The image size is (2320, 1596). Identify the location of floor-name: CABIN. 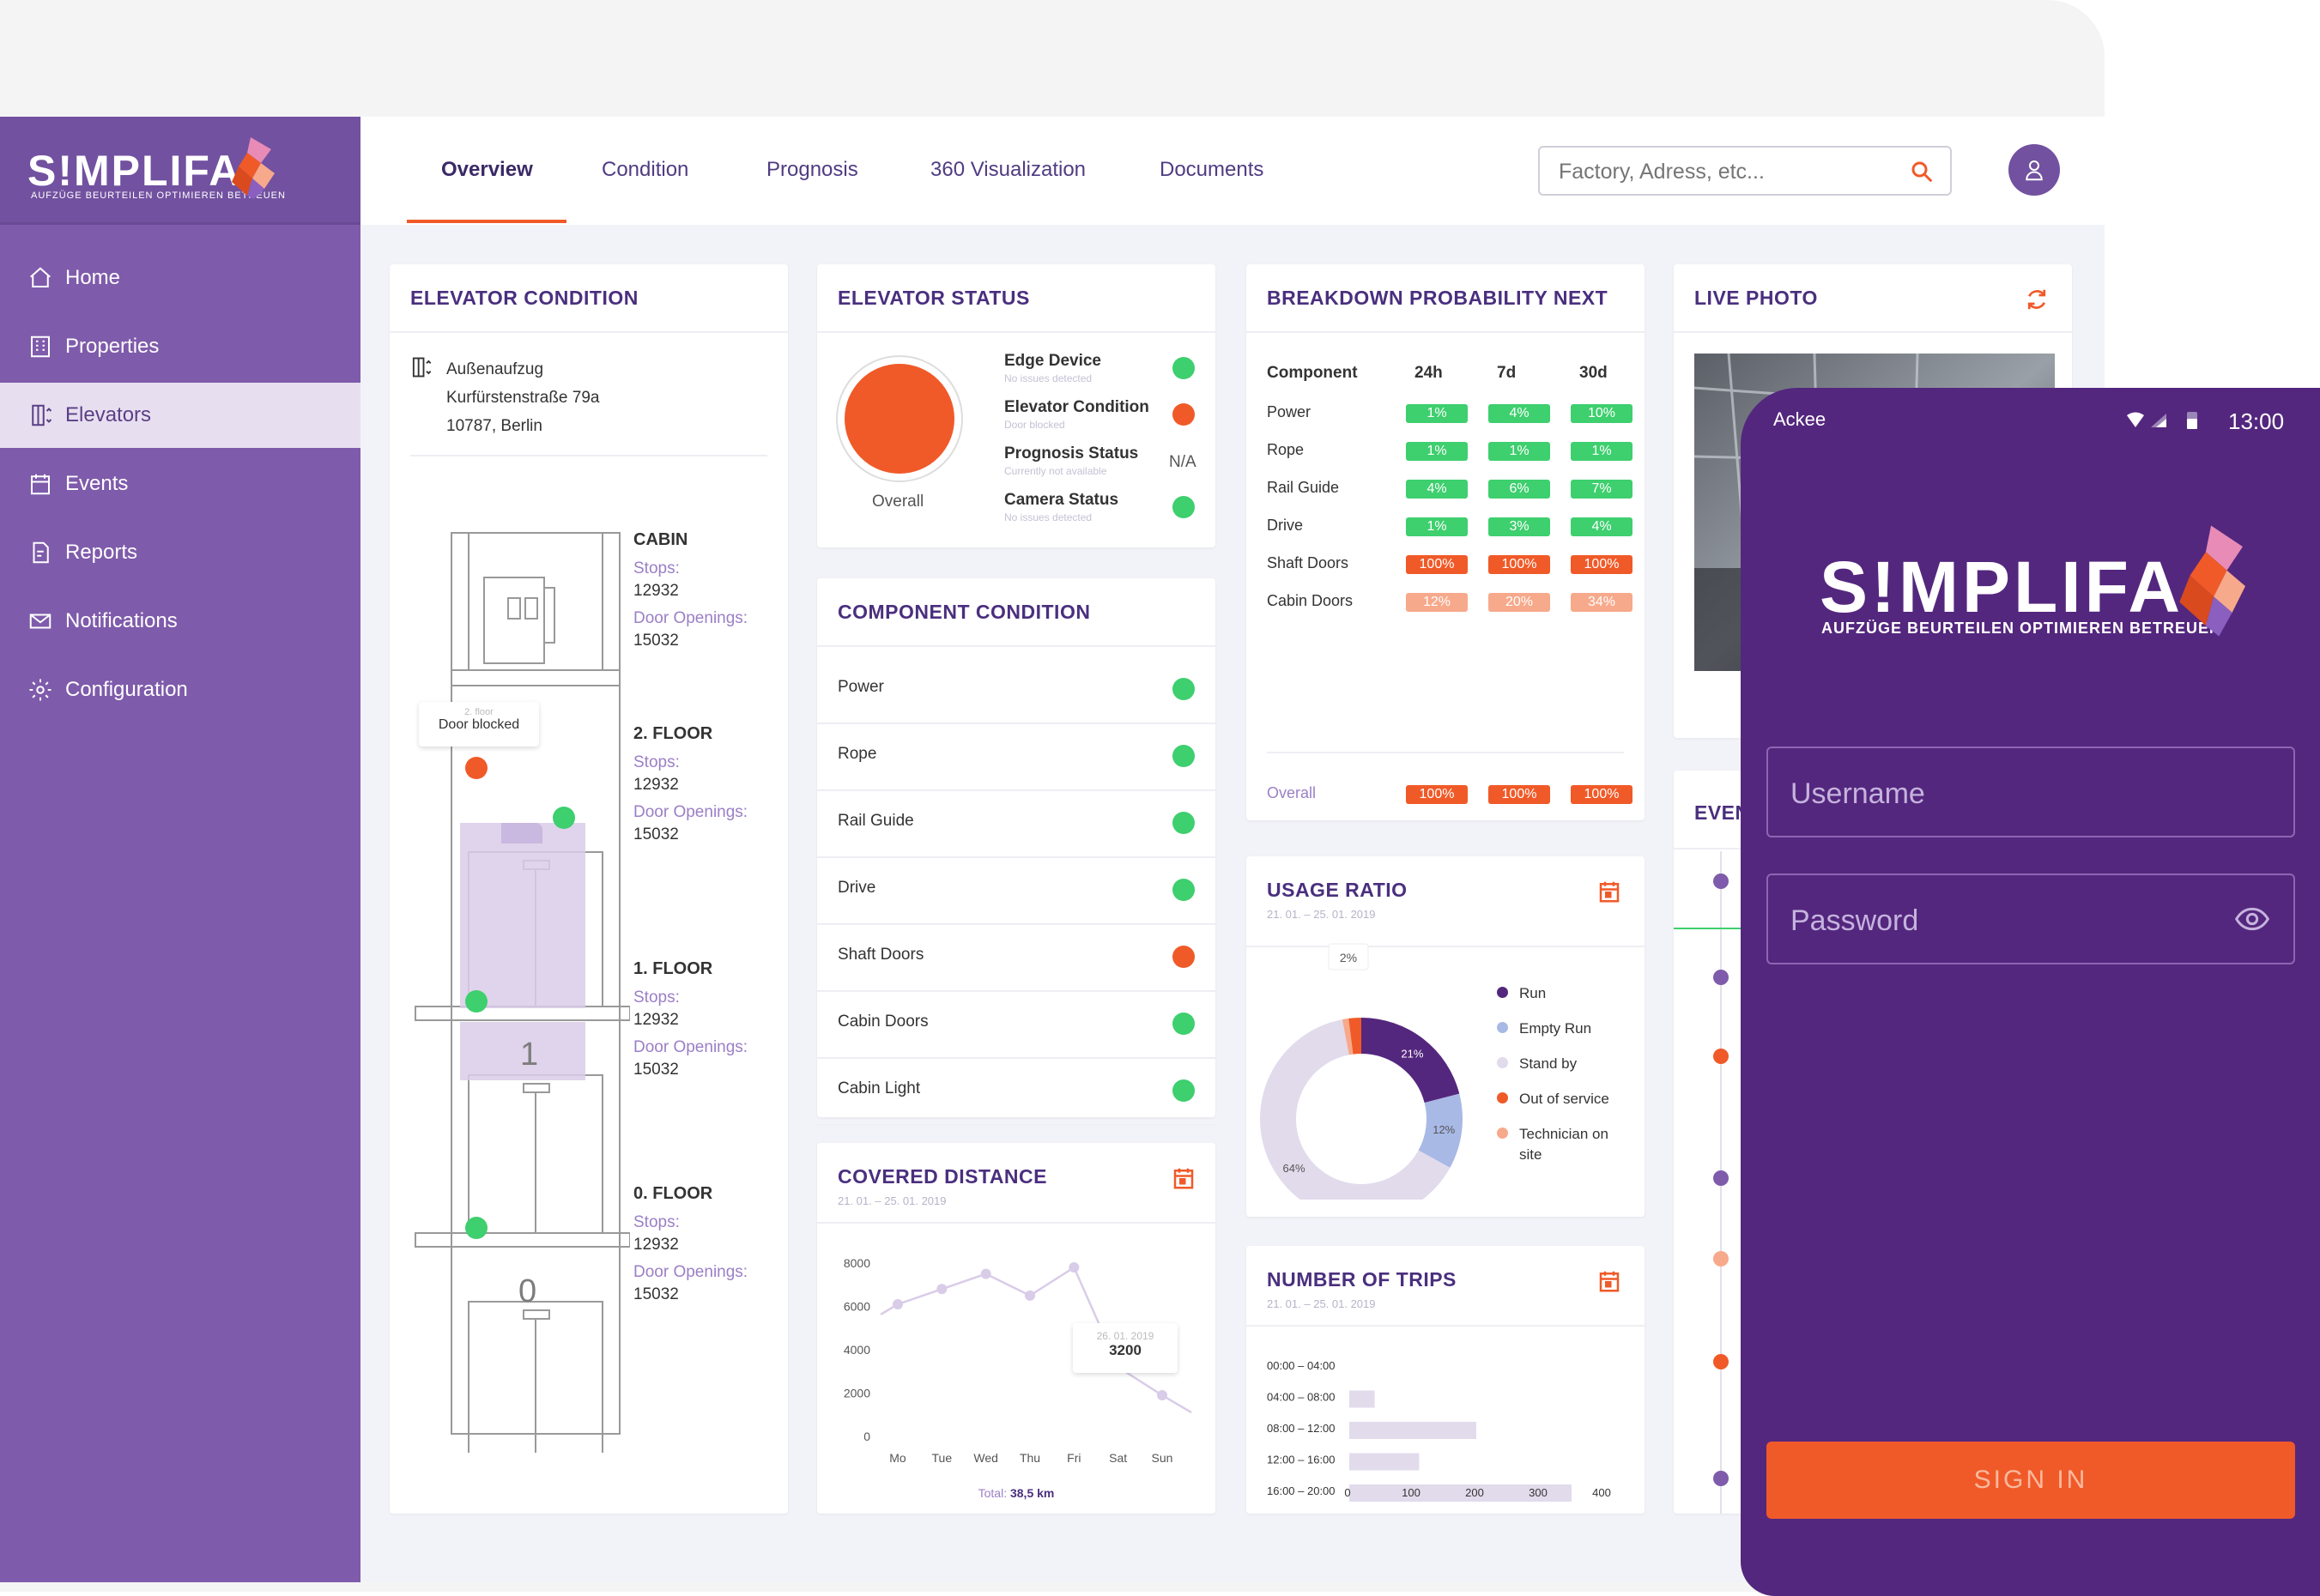
(660, 539).